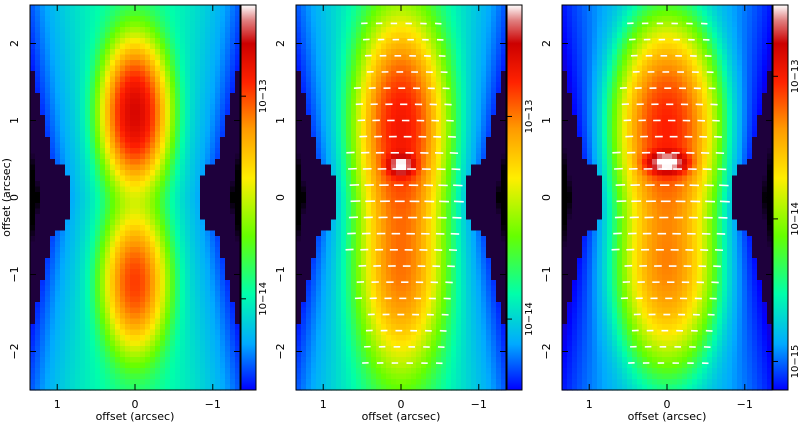  What do you see at coordinates (786, 197) in the screenshot?
I see `colorbar: 10−13 10−14 10−15` at bounding box center [786, 197].